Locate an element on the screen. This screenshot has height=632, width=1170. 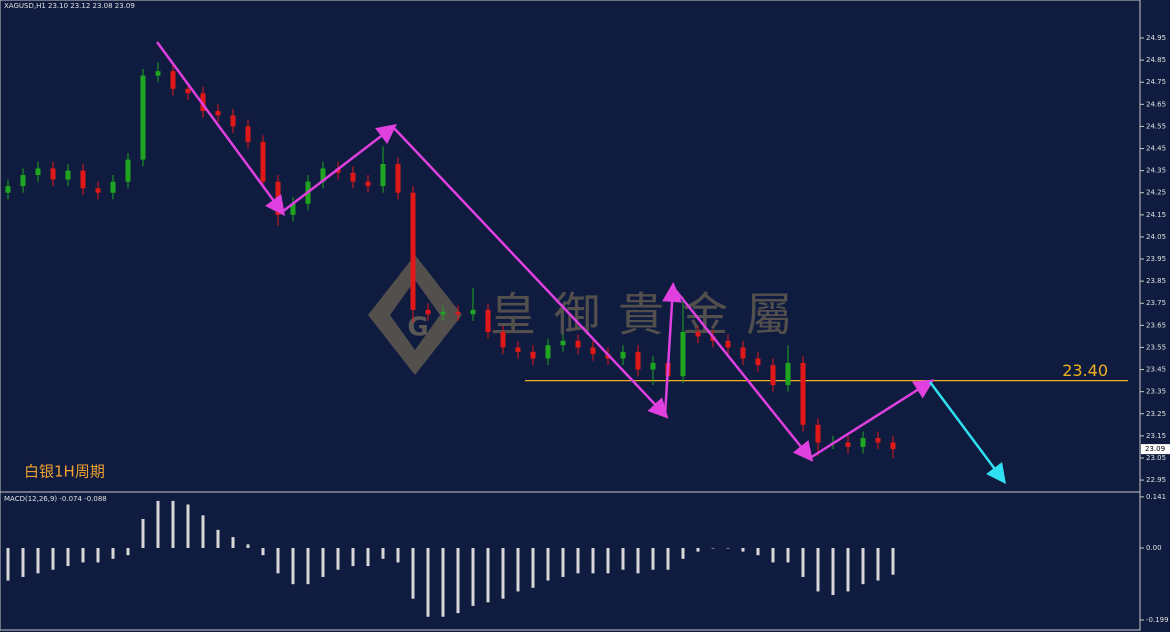
watermark-text: 皇御貴金屬 is located at coordinates (650, 315).